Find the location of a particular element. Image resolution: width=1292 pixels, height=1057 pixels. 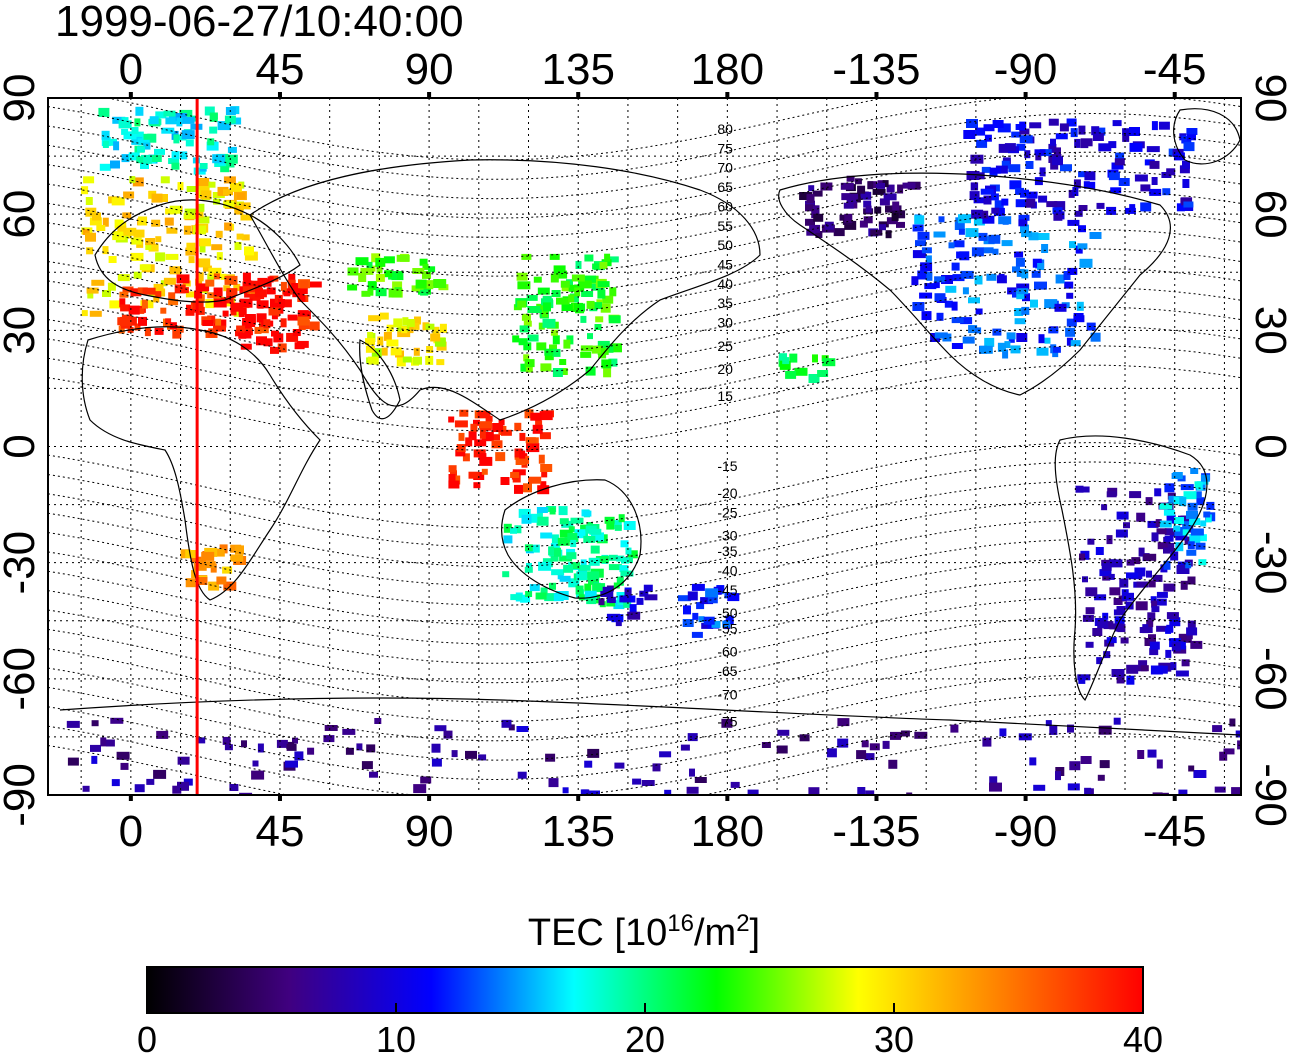

magnetic-latitude-label: 20 is located at coordinates (725, 369).